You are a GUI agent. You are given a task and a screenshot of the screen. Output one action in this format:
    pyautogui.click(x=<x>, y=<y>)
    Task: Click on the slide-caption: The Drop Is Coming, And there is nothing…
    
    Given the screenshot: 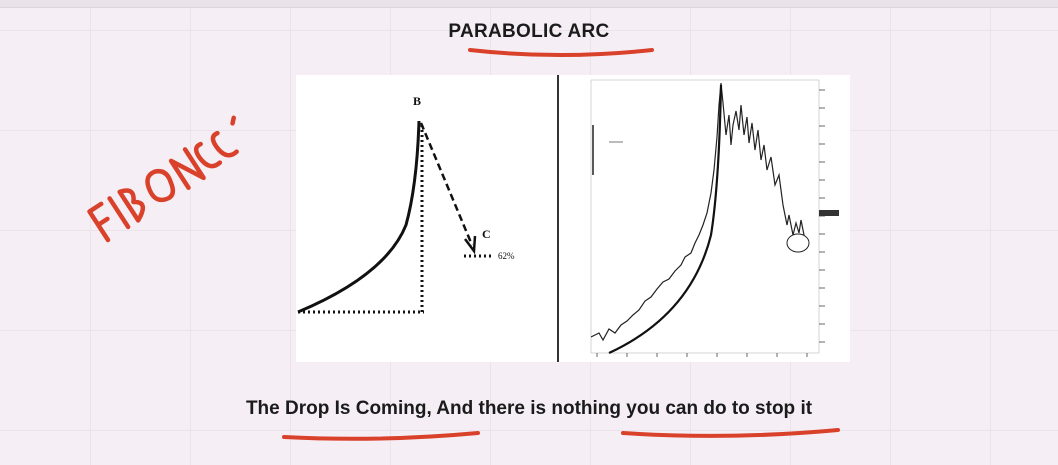 What is the action you would take?
    pyautogui.click(x=529, y=408)
    